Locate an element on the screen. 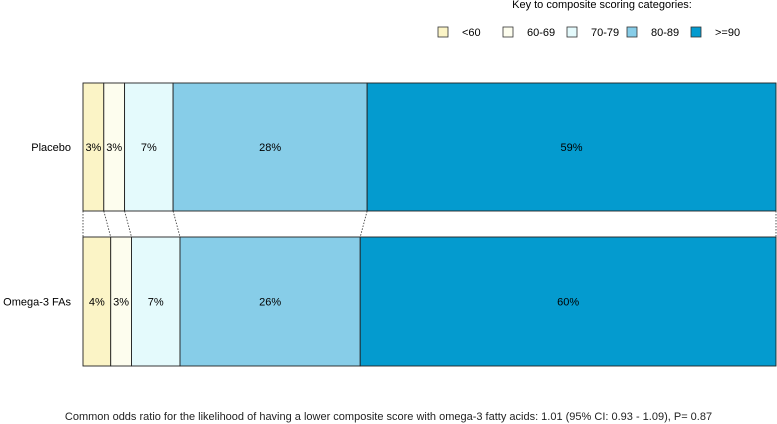 The height and width of the screenshot is (424, 777). data-label: 59% is located at coordinates (572, 148).